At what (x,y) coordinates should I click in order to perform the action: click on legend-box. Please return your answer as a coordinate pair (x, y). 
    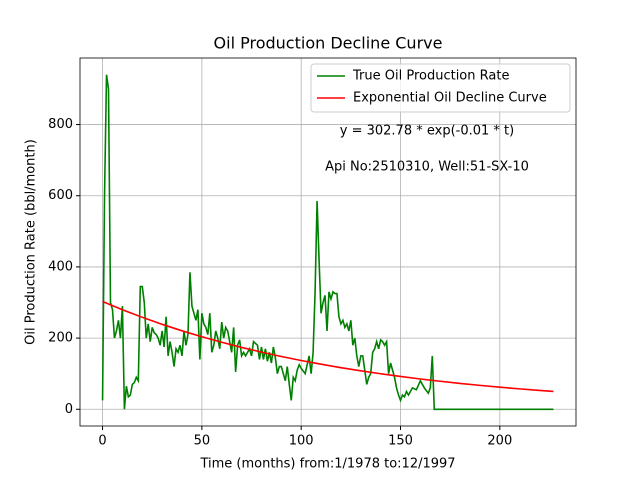
    Looking at the image, I should click on (440, 88).